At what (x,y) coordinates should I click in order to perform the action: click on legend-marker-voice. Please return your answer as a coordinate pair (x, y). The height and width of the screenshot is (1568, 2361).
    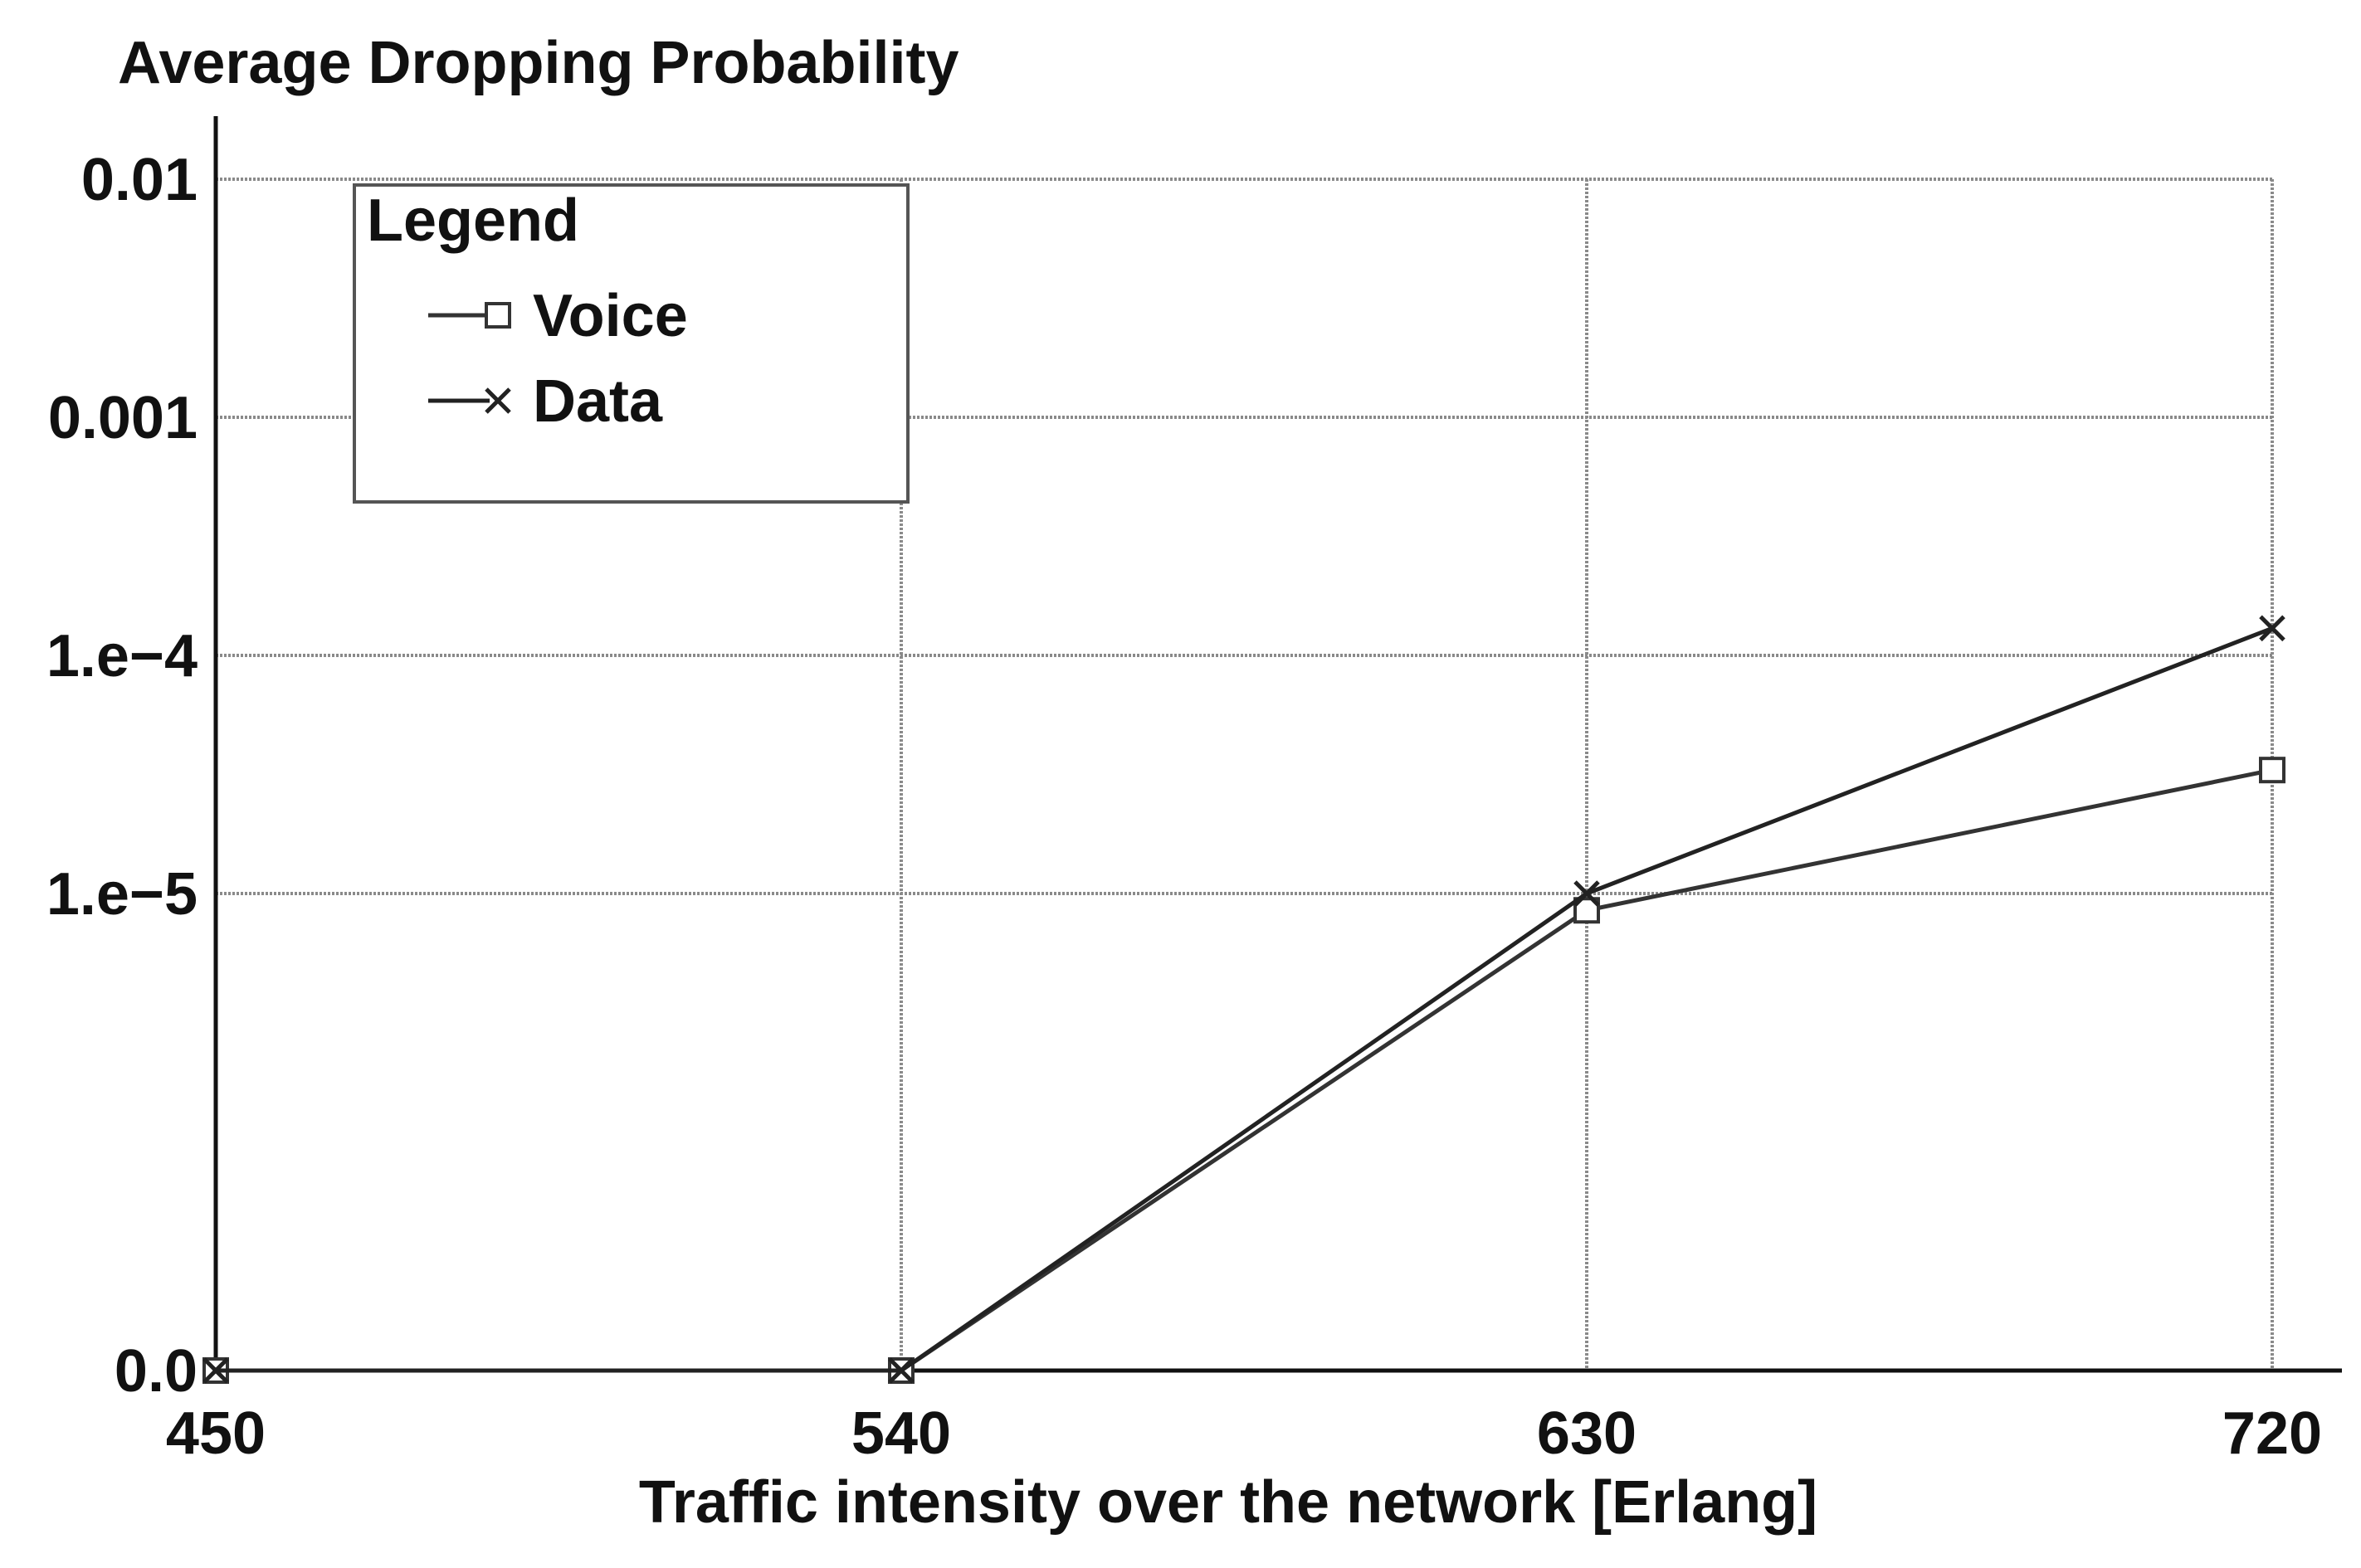
    Looking at the image, I should click on (498, 315).